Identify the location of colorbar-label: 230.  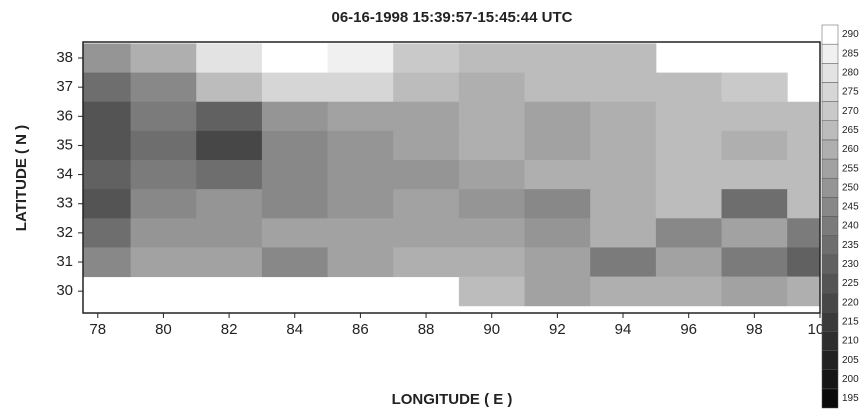
(850, 264).